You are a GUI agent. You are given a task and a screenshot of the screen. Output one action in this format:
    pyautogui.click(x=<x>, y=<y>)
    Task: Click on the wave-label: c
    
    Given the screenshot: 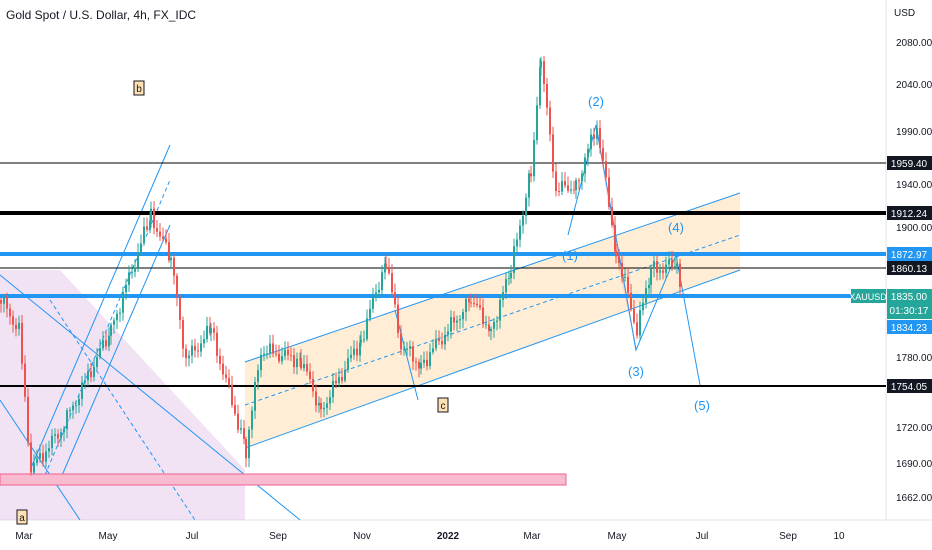 What is the action you would take?
    pyautogui.click(x=443, y=406)
    